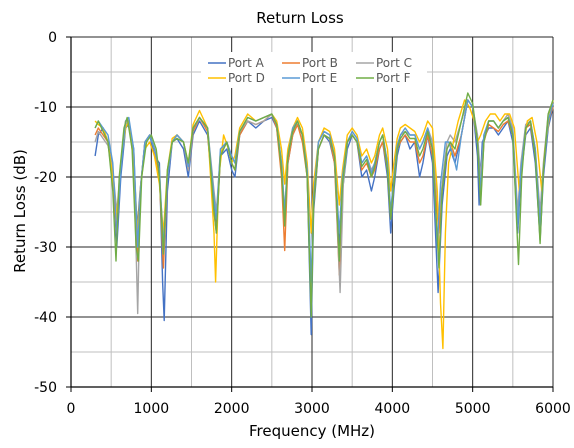 The height and width of the screenshot is (448, 574). What do you see at coordinates (52, 38) in the screenshot?
I see `y-tick-label: 0` at bounding box center [52, 38].